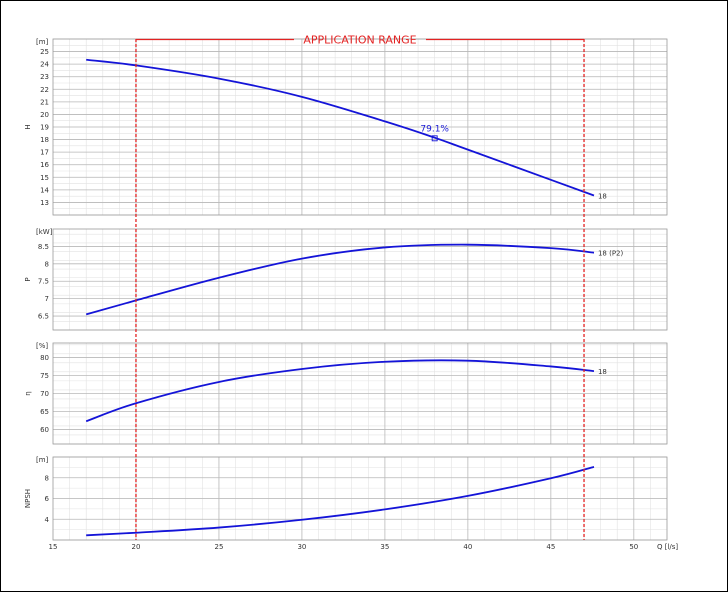 This screenshot has width=728, height=592. I want to click on x-tick-label: 40, so click(467, 547).